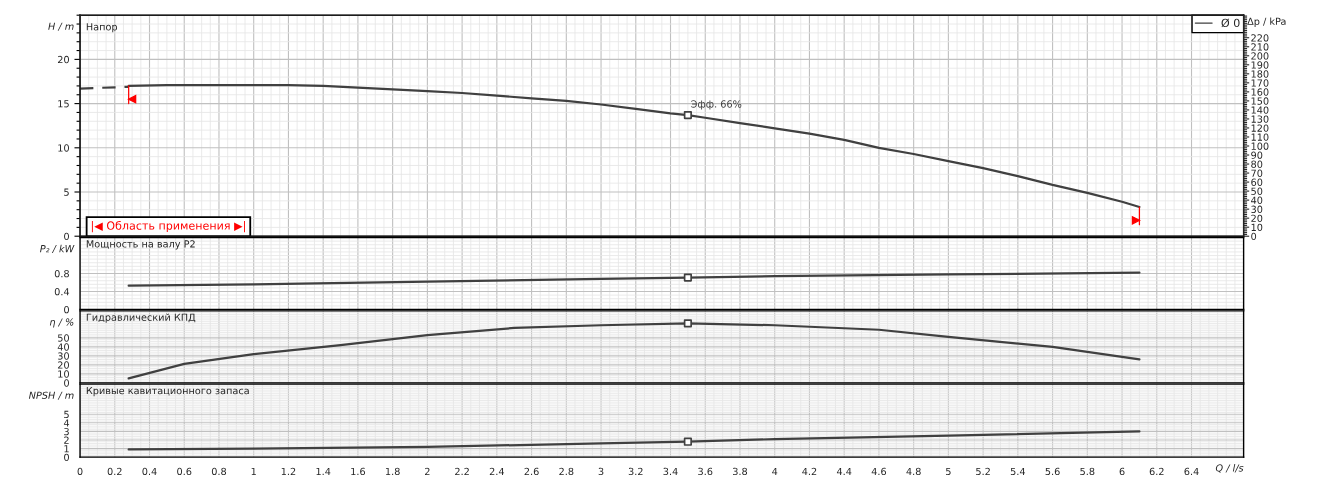 The width and height of the screenshot is (1323, 490). I want to click on y2-tick-label: 200, so click(1260, 56).